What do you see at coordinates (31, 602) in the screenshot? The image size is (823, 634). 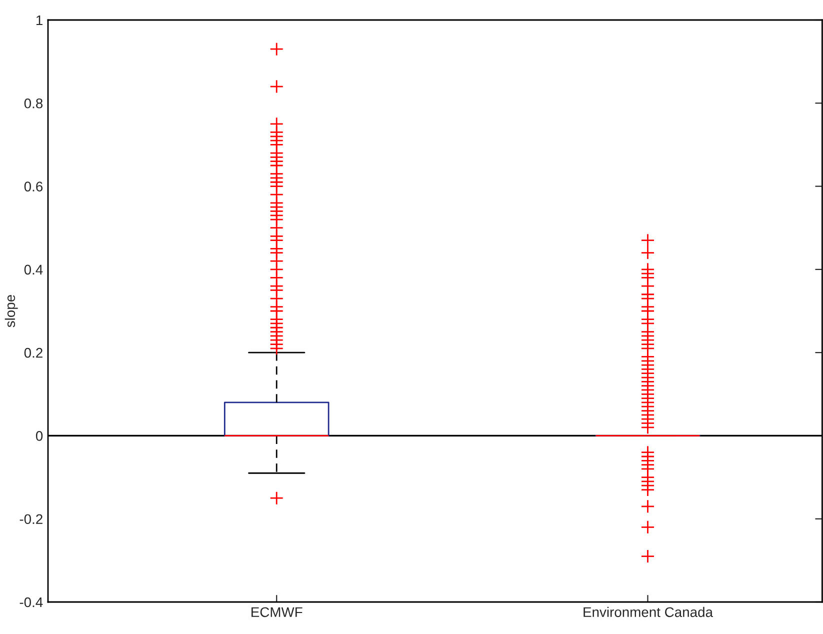 I see `y-tick-label: -0.4` at bounding box center [31, 602].